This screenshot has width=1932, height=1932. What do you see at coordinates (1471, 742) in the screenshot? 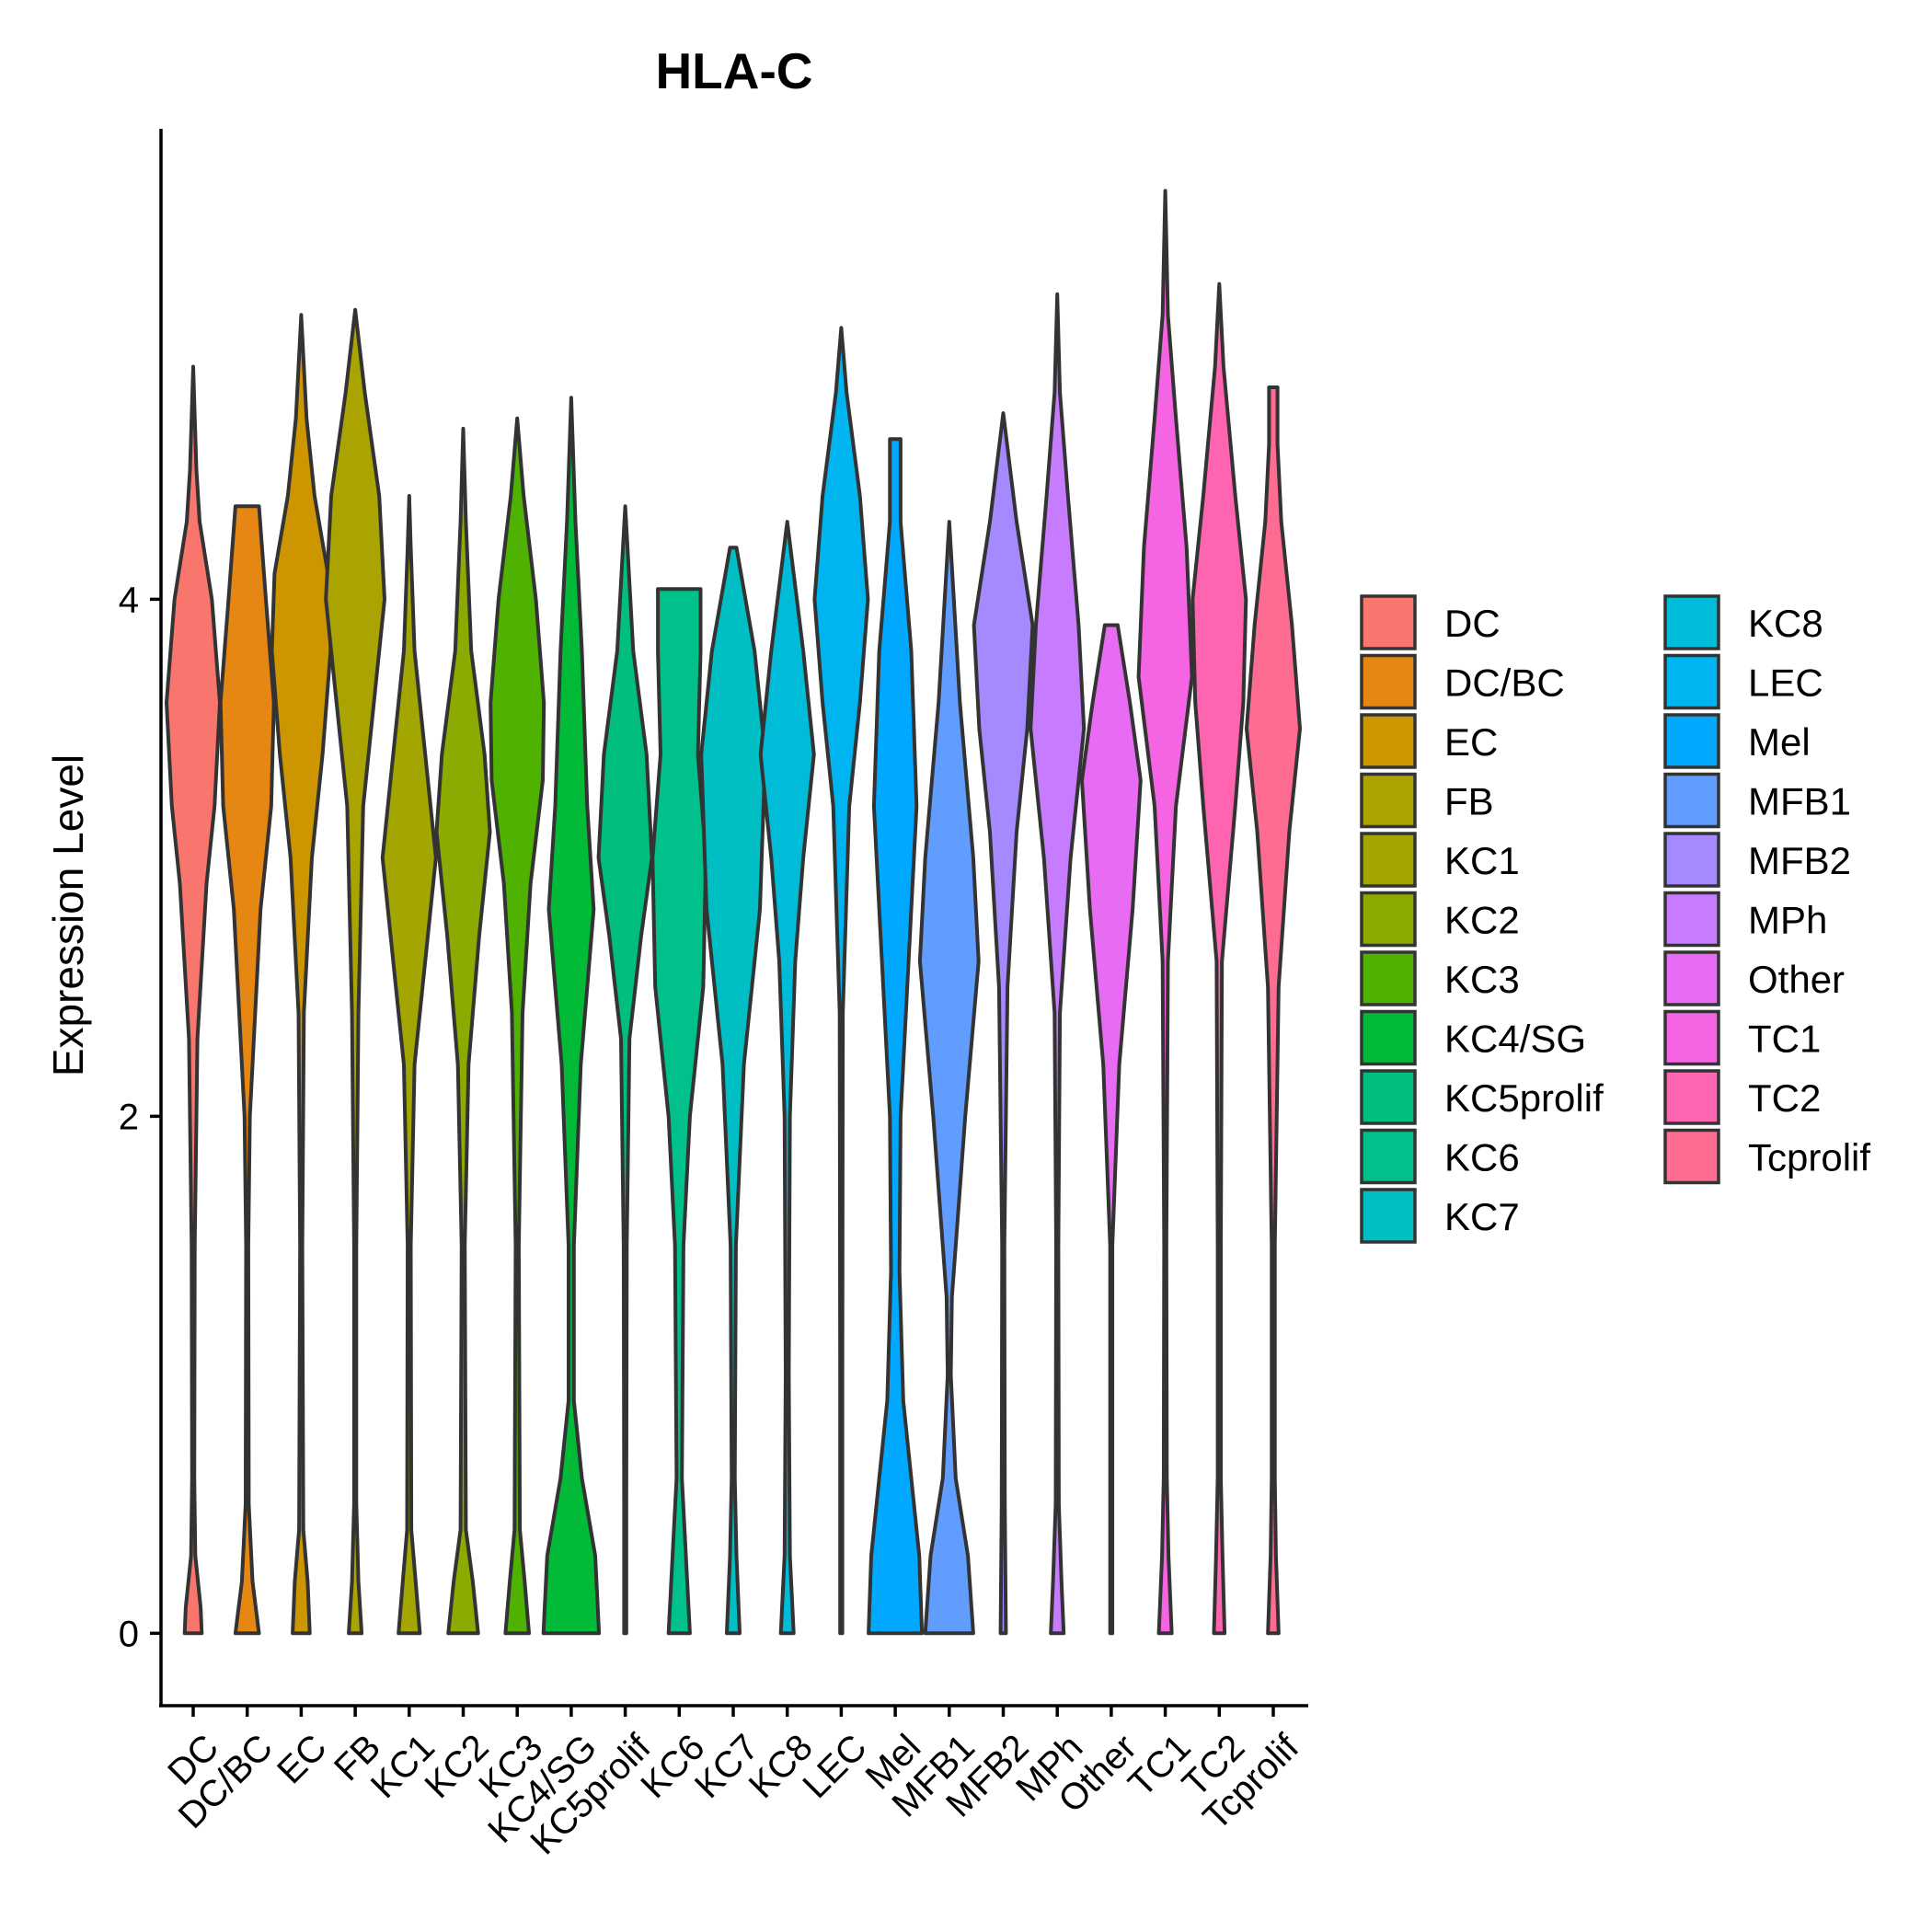
I see `legend-label: EC` at bounding box center [1471, 742].